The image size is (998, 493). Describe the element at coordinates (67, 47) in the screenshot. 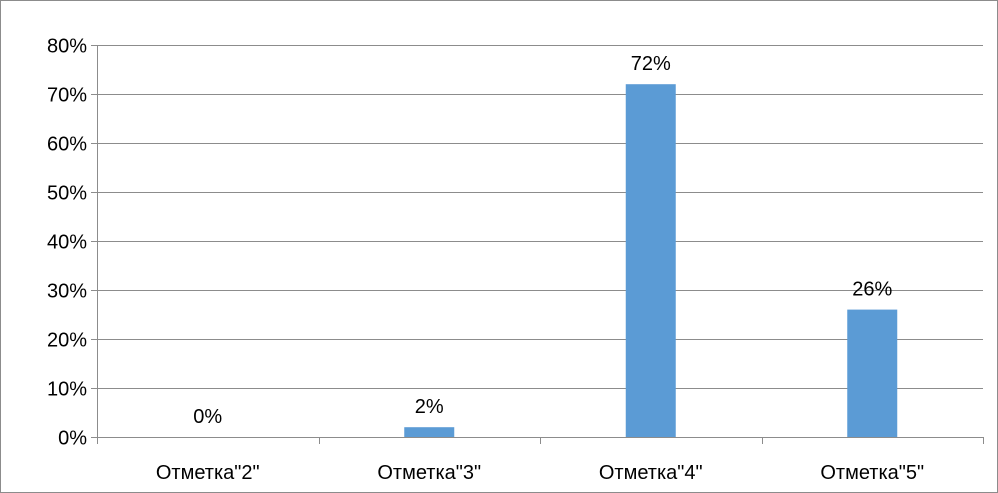

I see `y-tick-label: 80%` at that location.